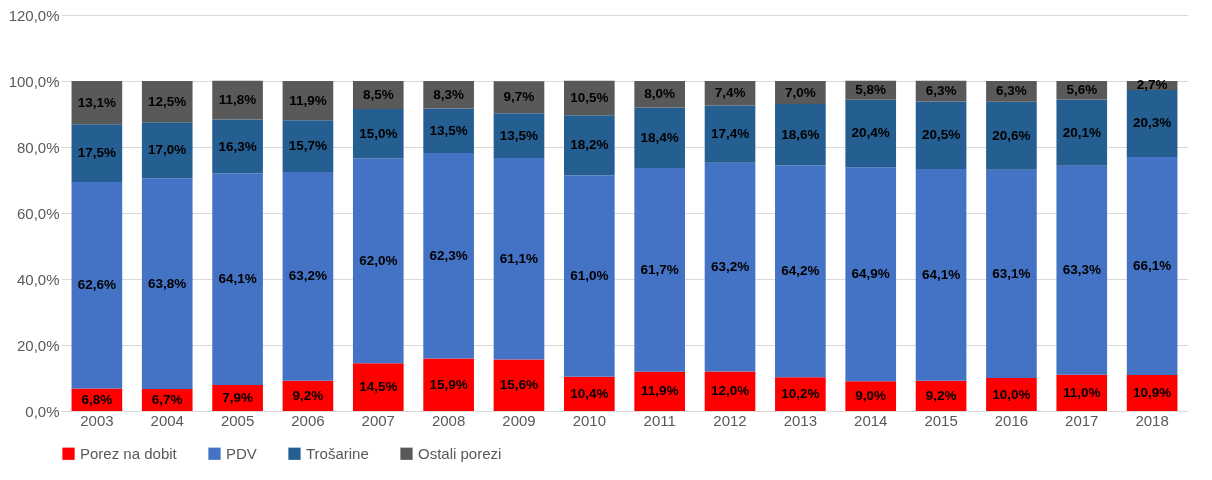  Describe the element at coordinates (38, 147) in the screenshot. I see `y-tick-label: 80,0%` at that location.